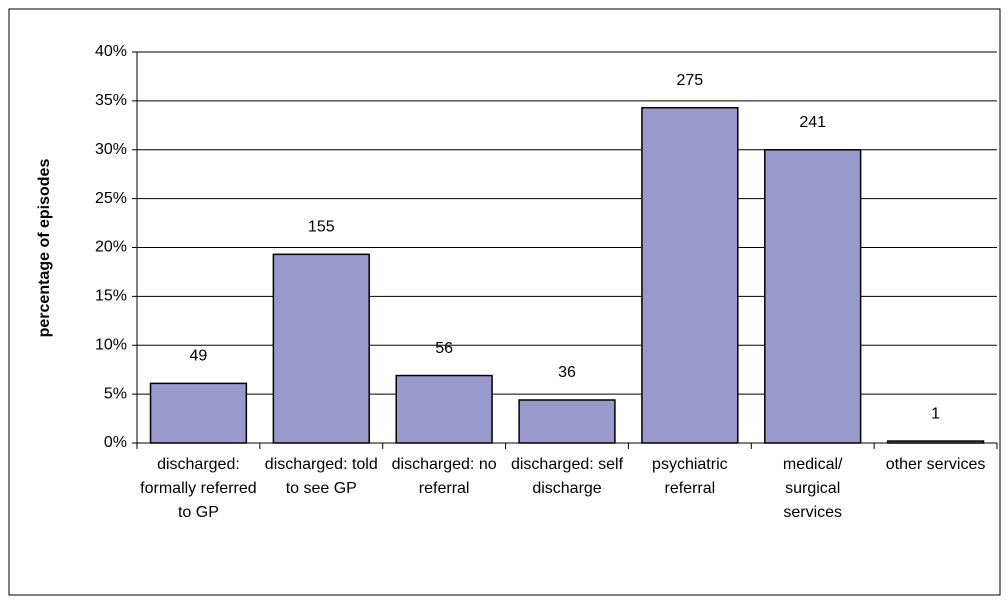  What do you see at coordinates (812, 488) in the screenshot?
I see `x-tick-label: medical/ surgical services` at bounding box center [812, 488].